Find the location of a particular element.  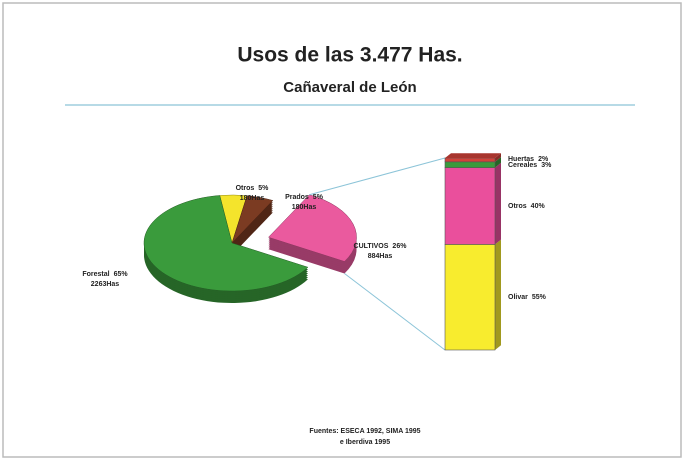

pie-label: CULTIVOS 26% is located at coordinates (381, 246).